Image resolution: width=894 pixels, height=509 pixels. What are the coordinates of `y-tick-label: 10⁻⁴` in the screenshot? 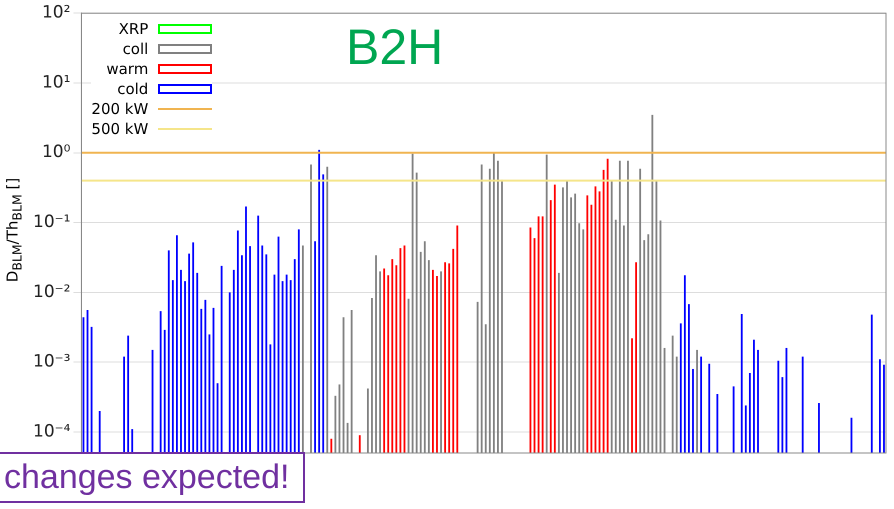 It's located at (52, 431).